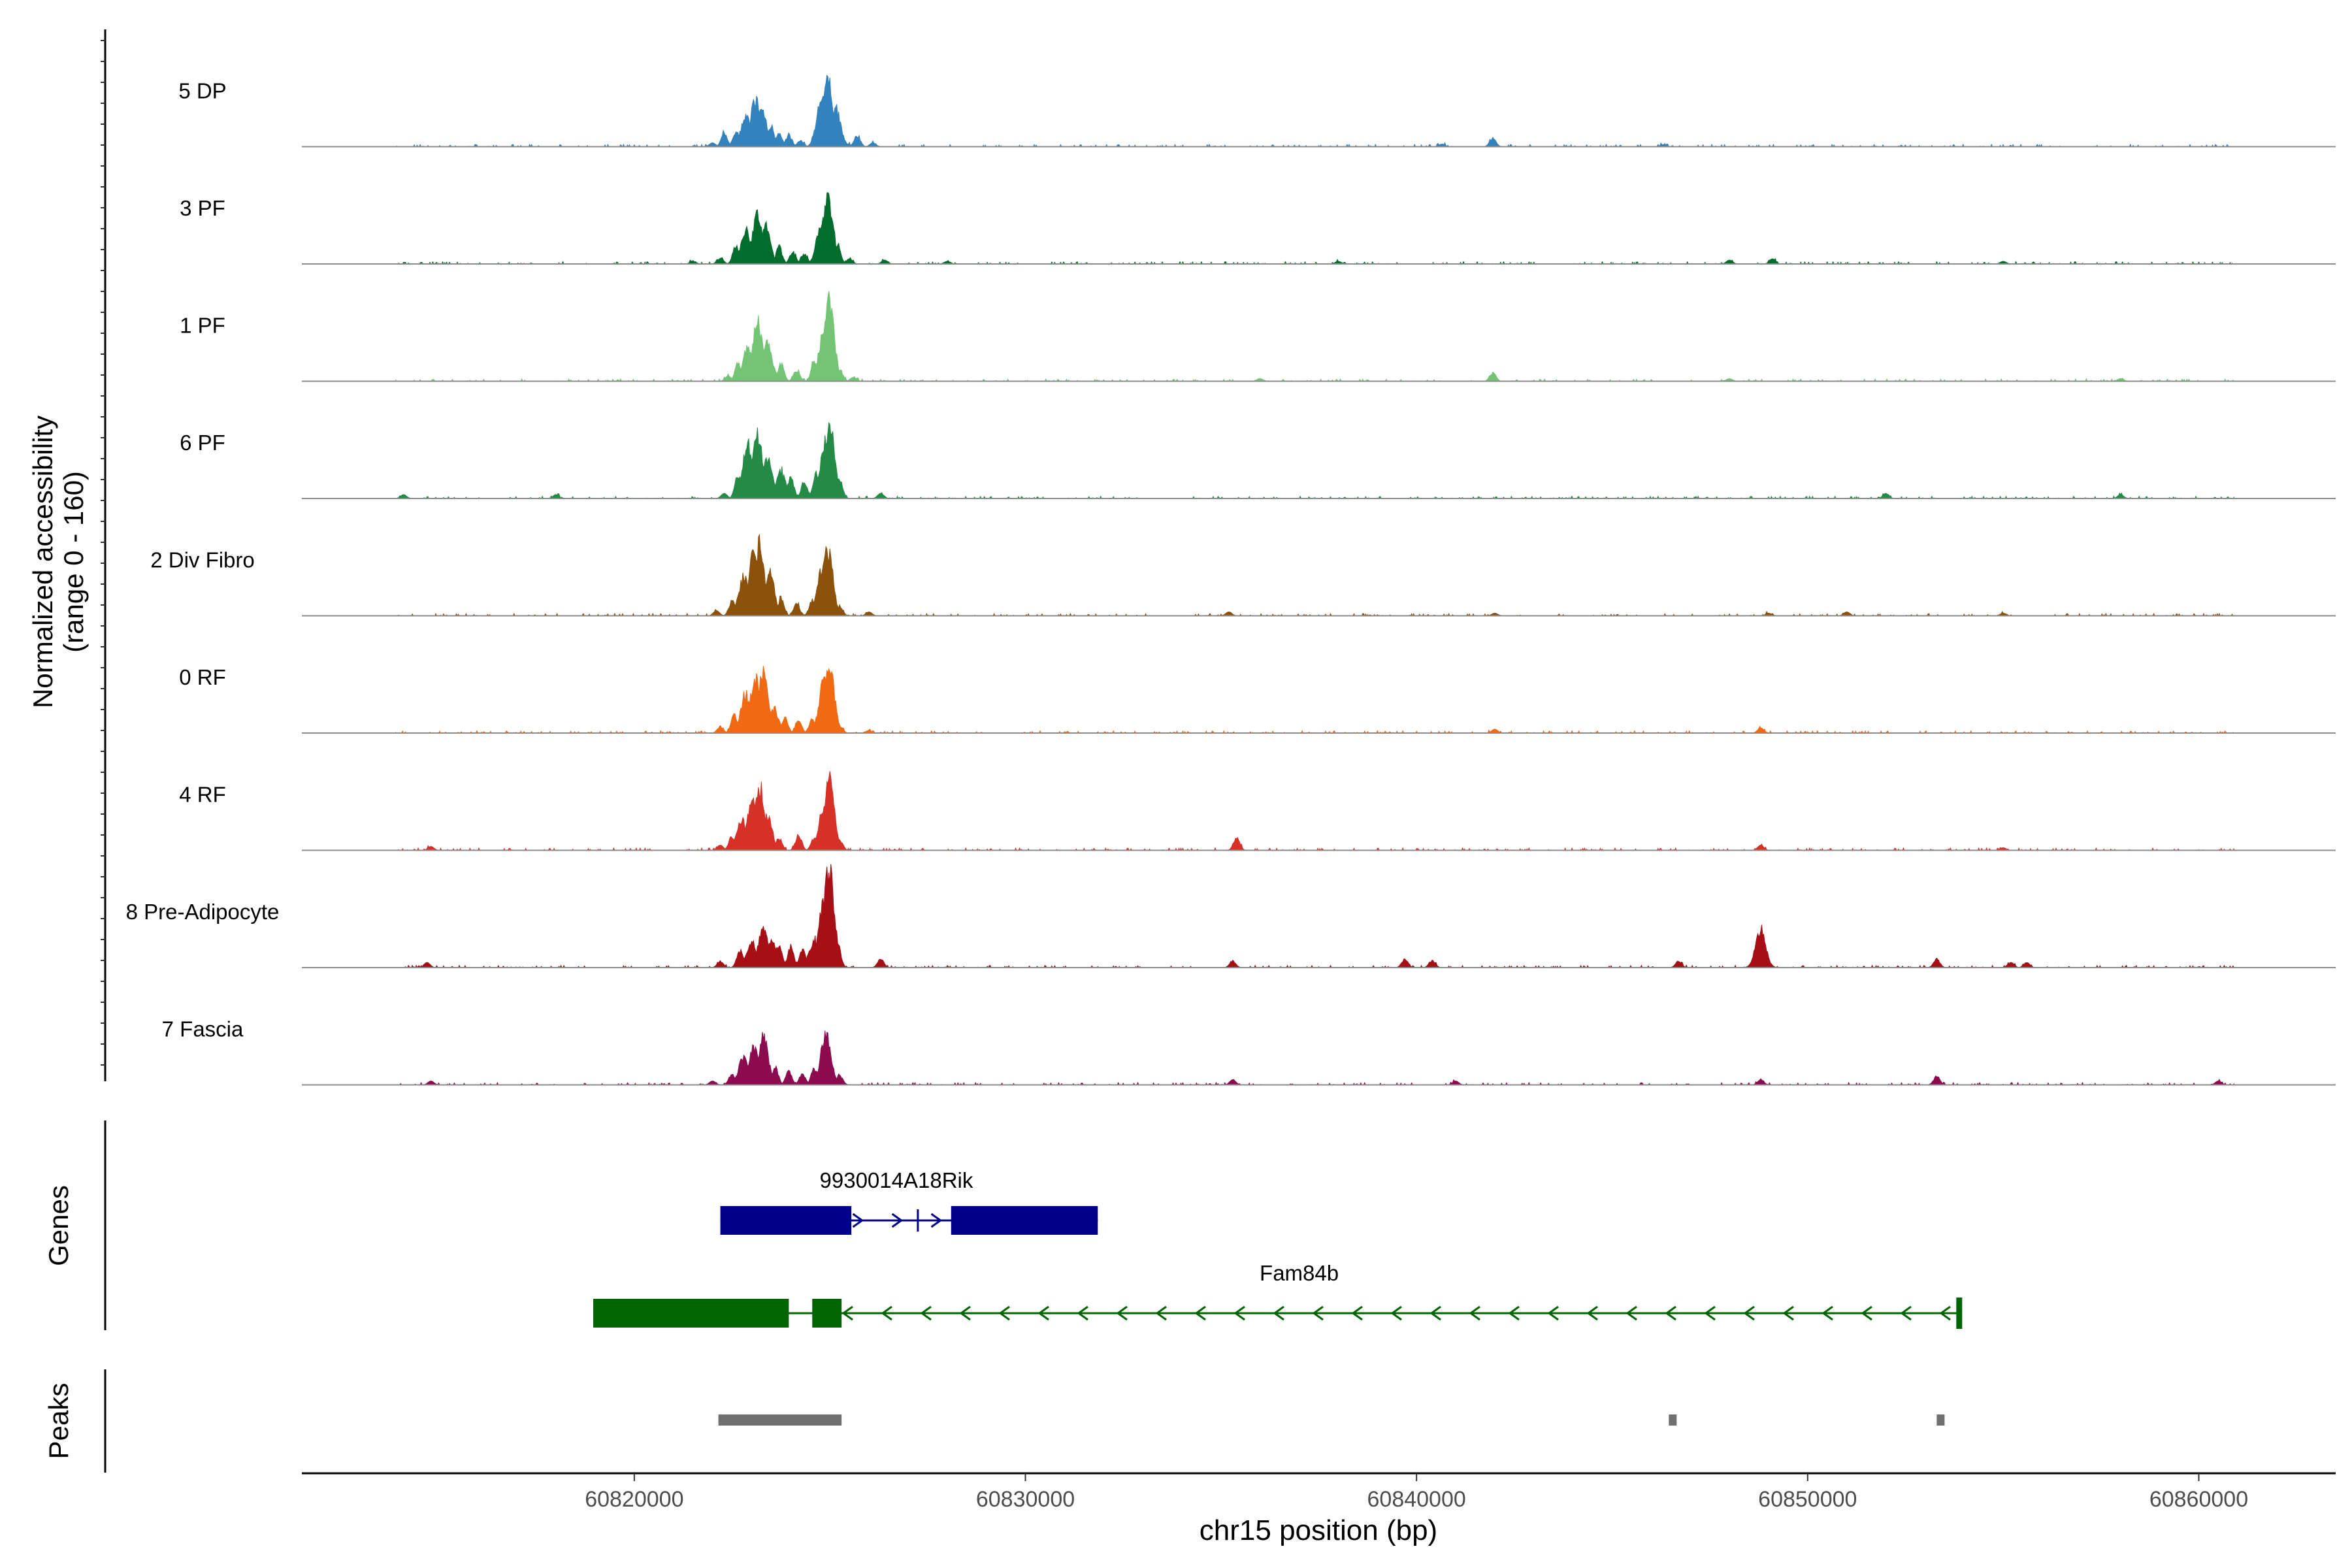  I want to click on x-tick-label: 60860000, so click(2198, 1499).